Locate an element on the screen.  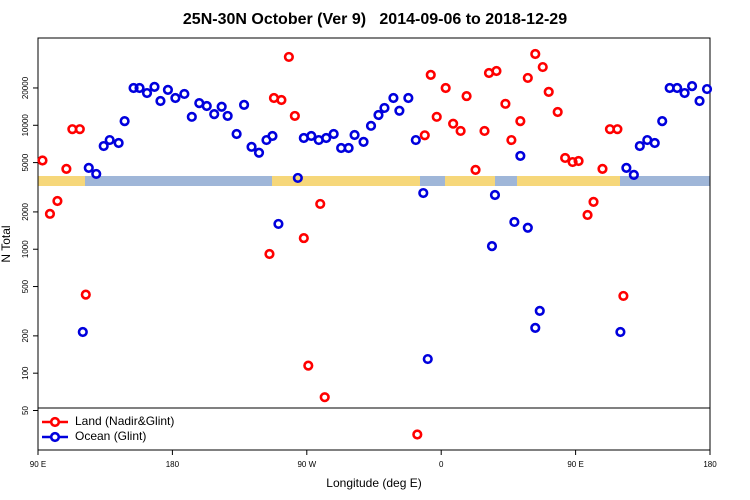
y-tick-label: 200 is located at coordinates (25, 336).